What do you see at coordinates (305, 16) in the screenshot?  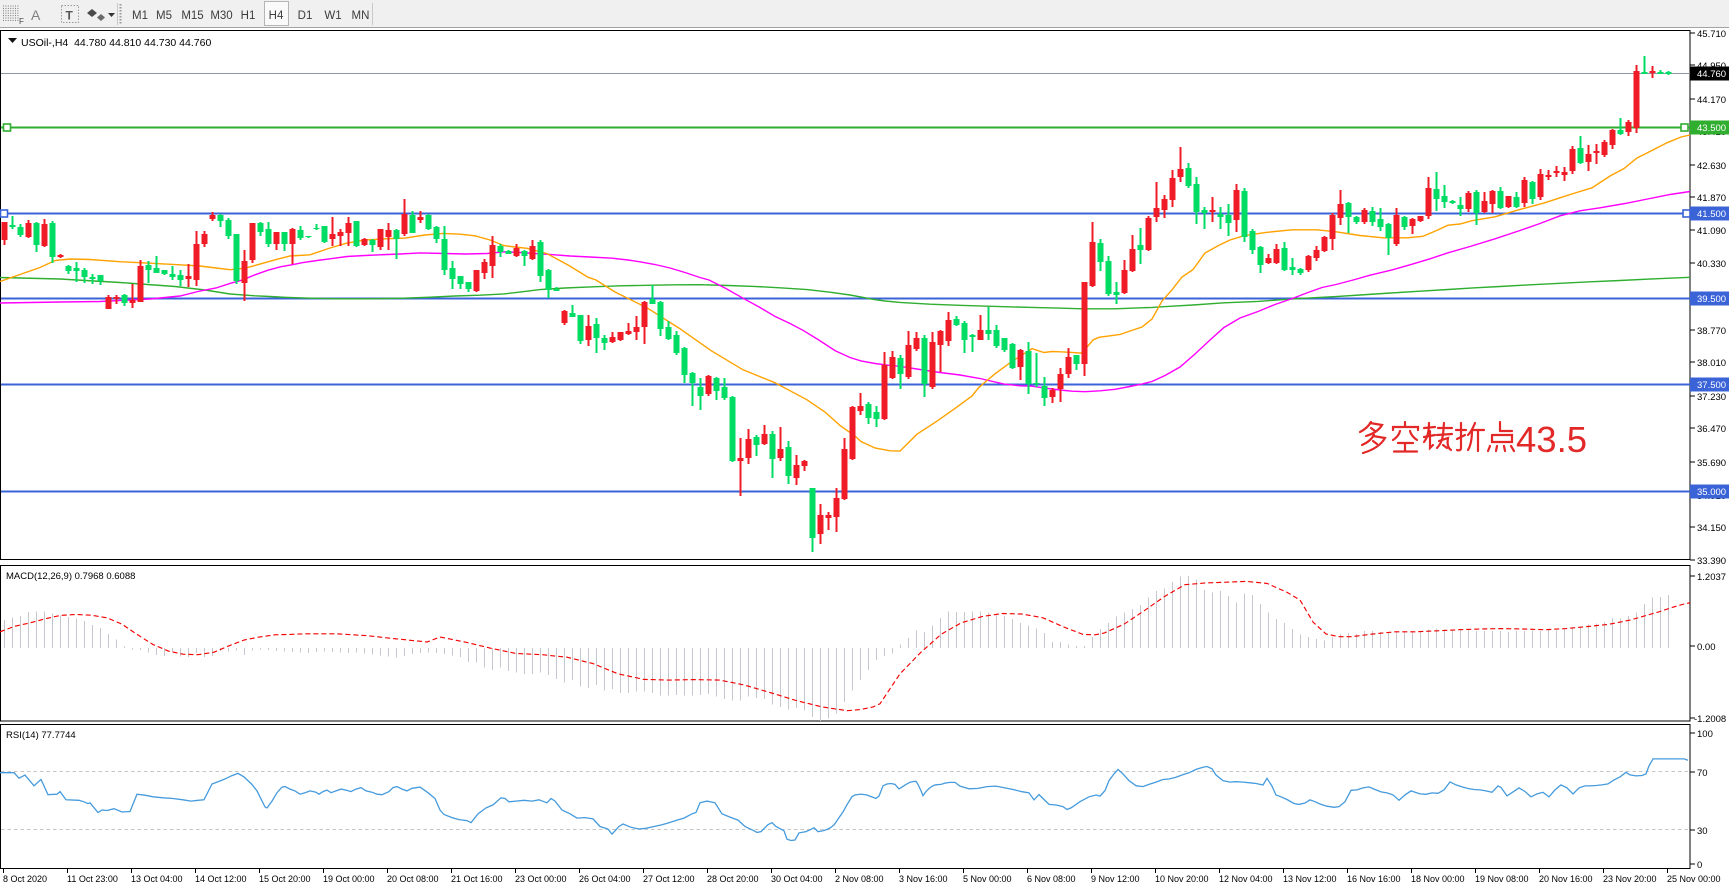 I see `svg-text: D1` at bounding box center [305, 16].